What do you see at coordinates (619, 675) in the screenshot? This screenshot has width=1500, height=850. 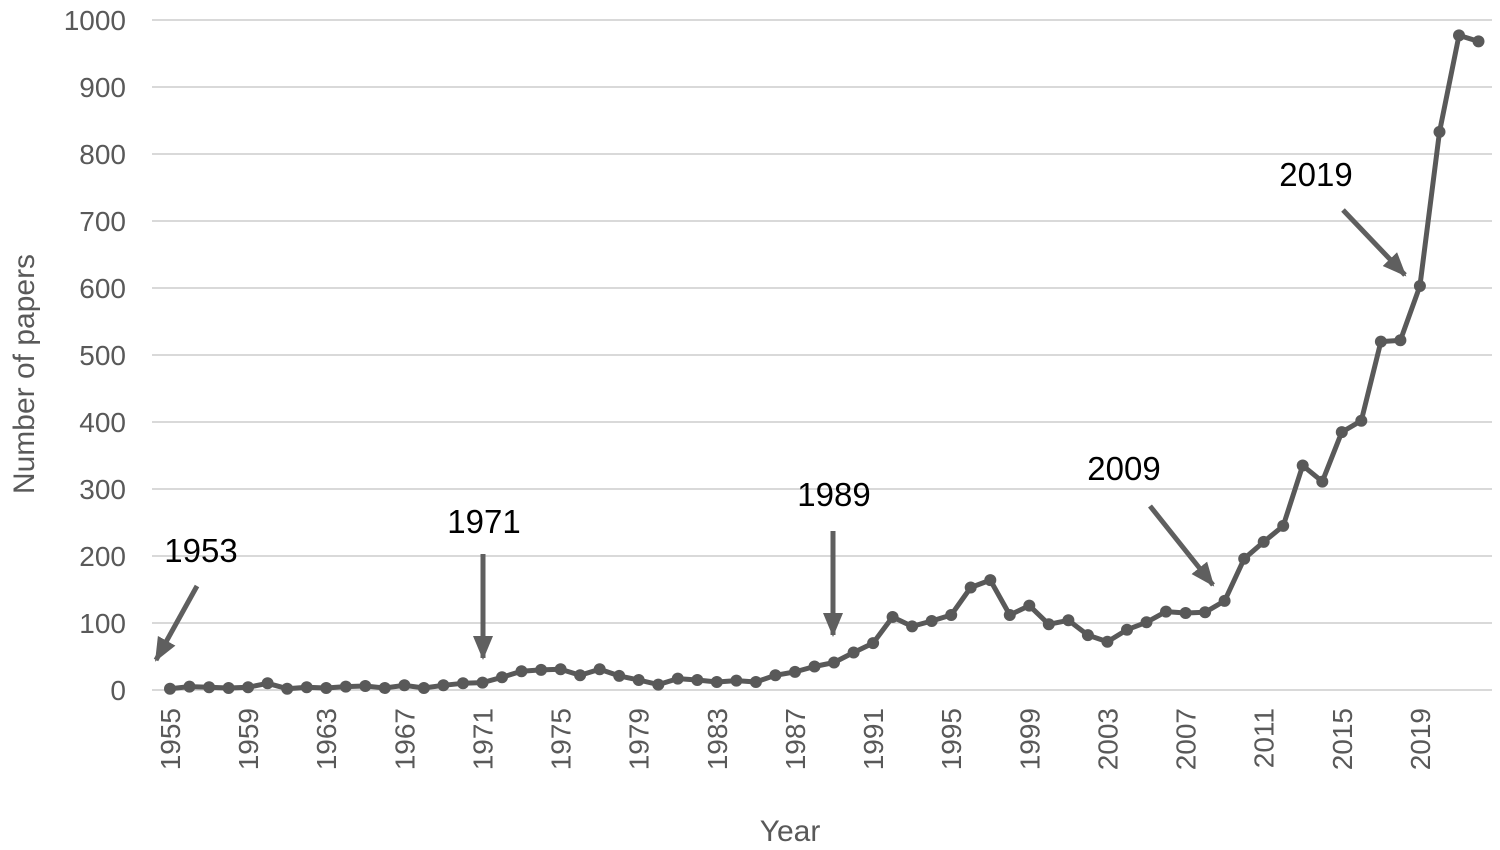 I see `data-point-1978` at bounding box center [619, 675].